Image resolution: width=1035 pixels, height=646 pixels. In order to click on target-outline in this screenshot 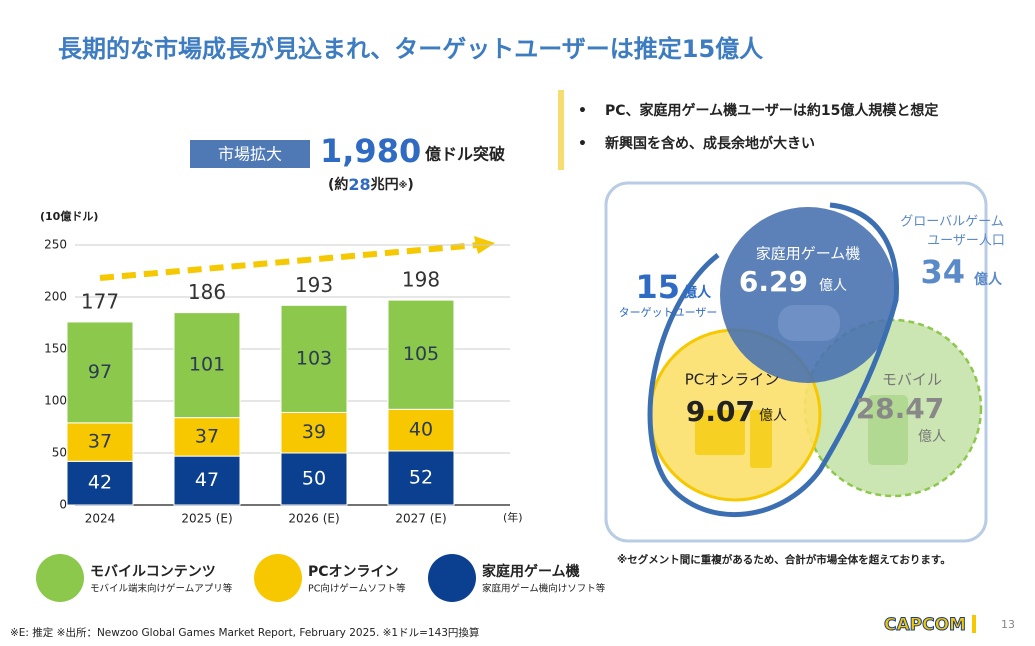, I will do `click(773, 360)`.